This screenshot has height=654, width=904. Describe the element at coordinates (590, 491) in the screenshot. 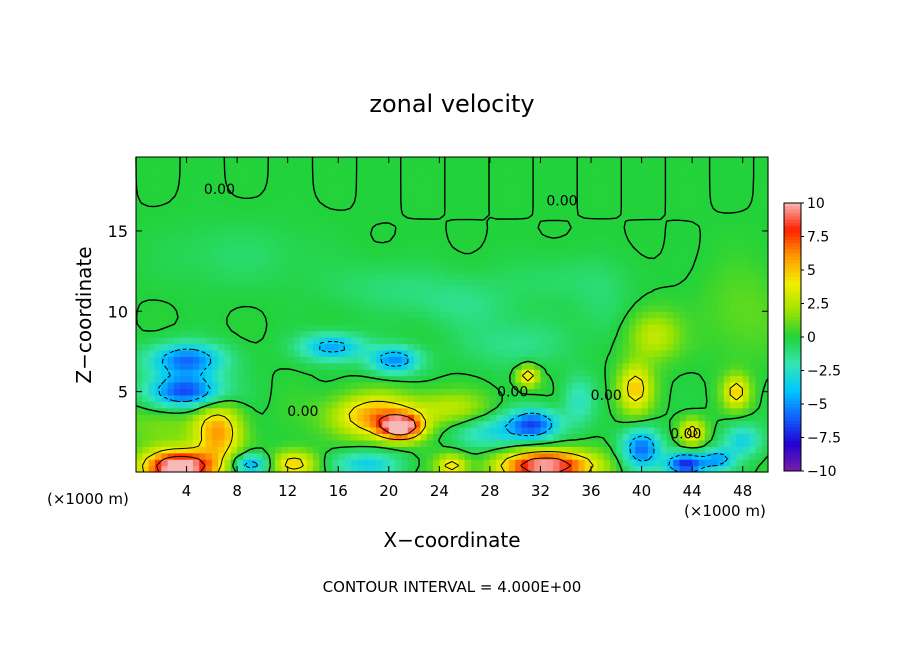

I see `x-tick-label: 36` at that location.